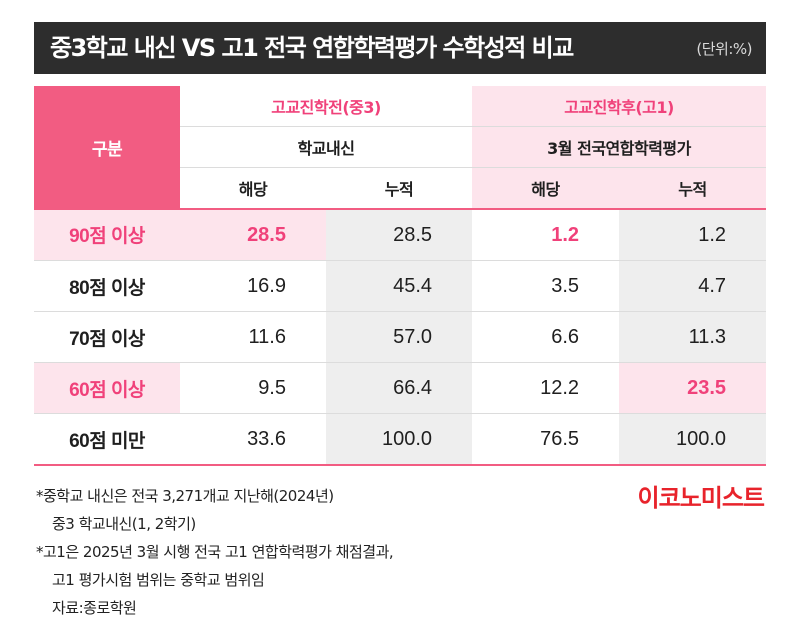  I want to click on row-label: 90점 이상, so click(107, 235).